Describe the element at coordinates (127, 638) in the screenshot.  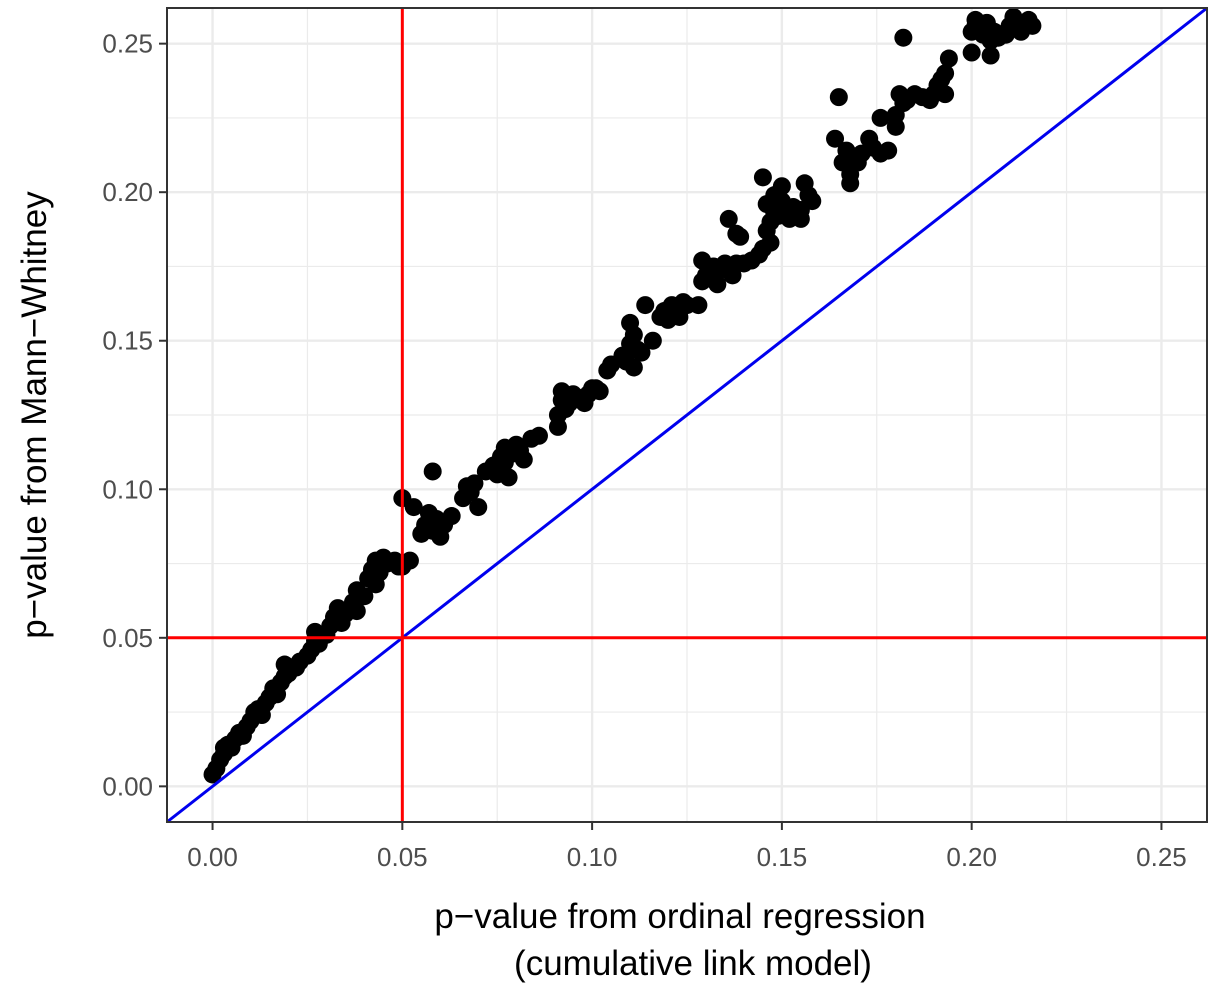
I see `y-tick-label: 0.05` at that location.